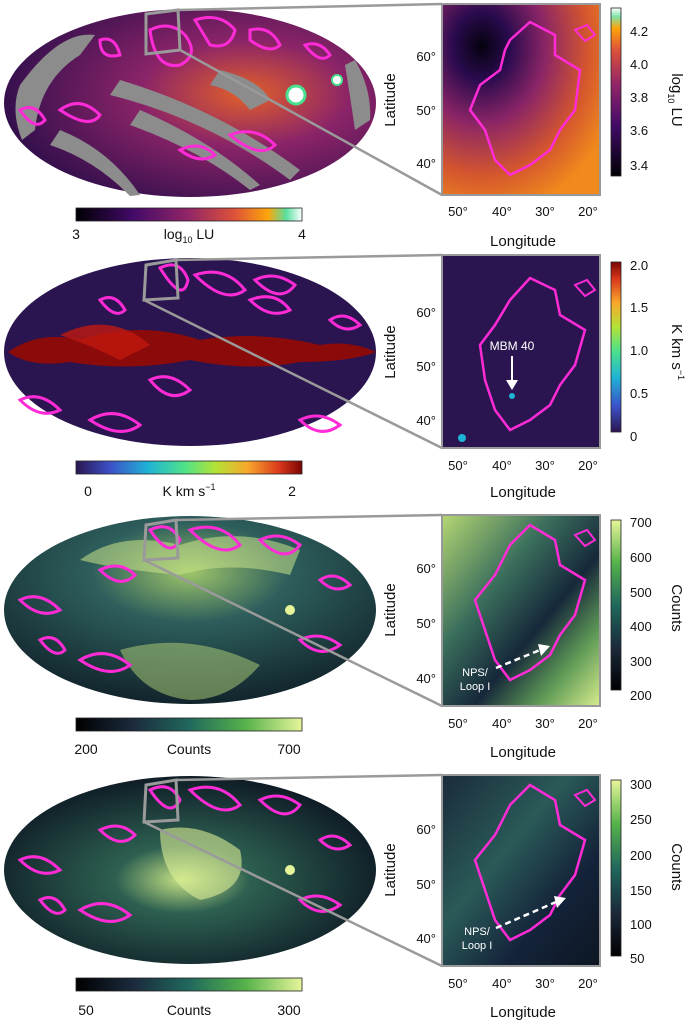 The height and width of the screenshot is (1023, 685). What do you see at coordinates (639, 265) in the screenshot?
I see `cbar-right-tick: 2.0` at bounding box center [639, 265].